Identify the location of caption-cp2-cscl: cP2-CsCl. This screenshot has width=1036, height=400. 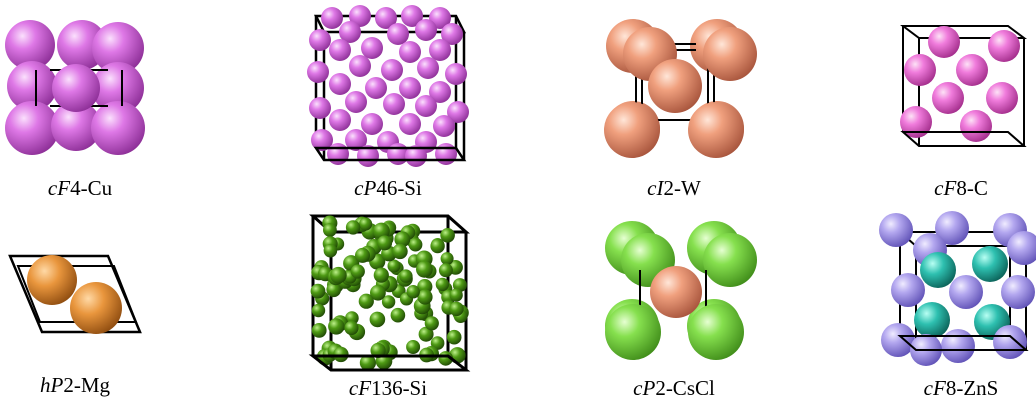
(674, 388).